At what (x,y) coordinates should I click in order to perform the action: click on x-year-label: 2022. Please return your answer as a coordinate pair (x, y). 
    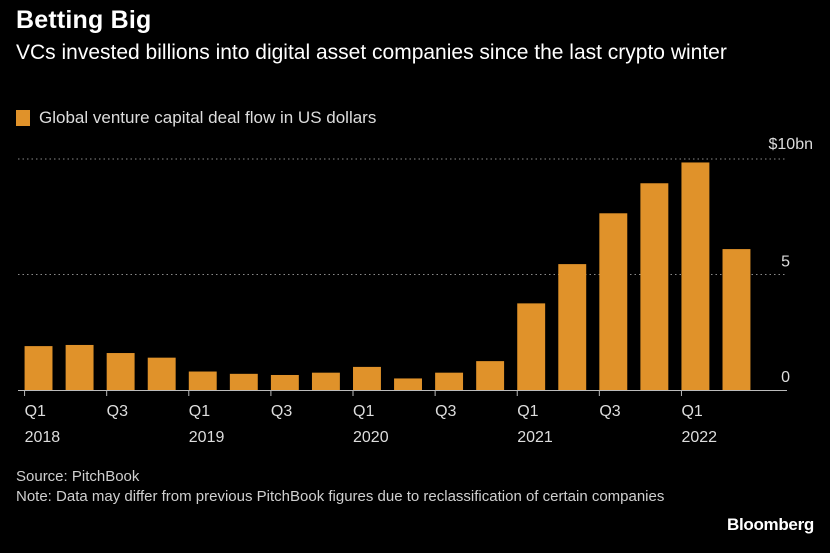
    Looking at the image, I should click on (699, 437).